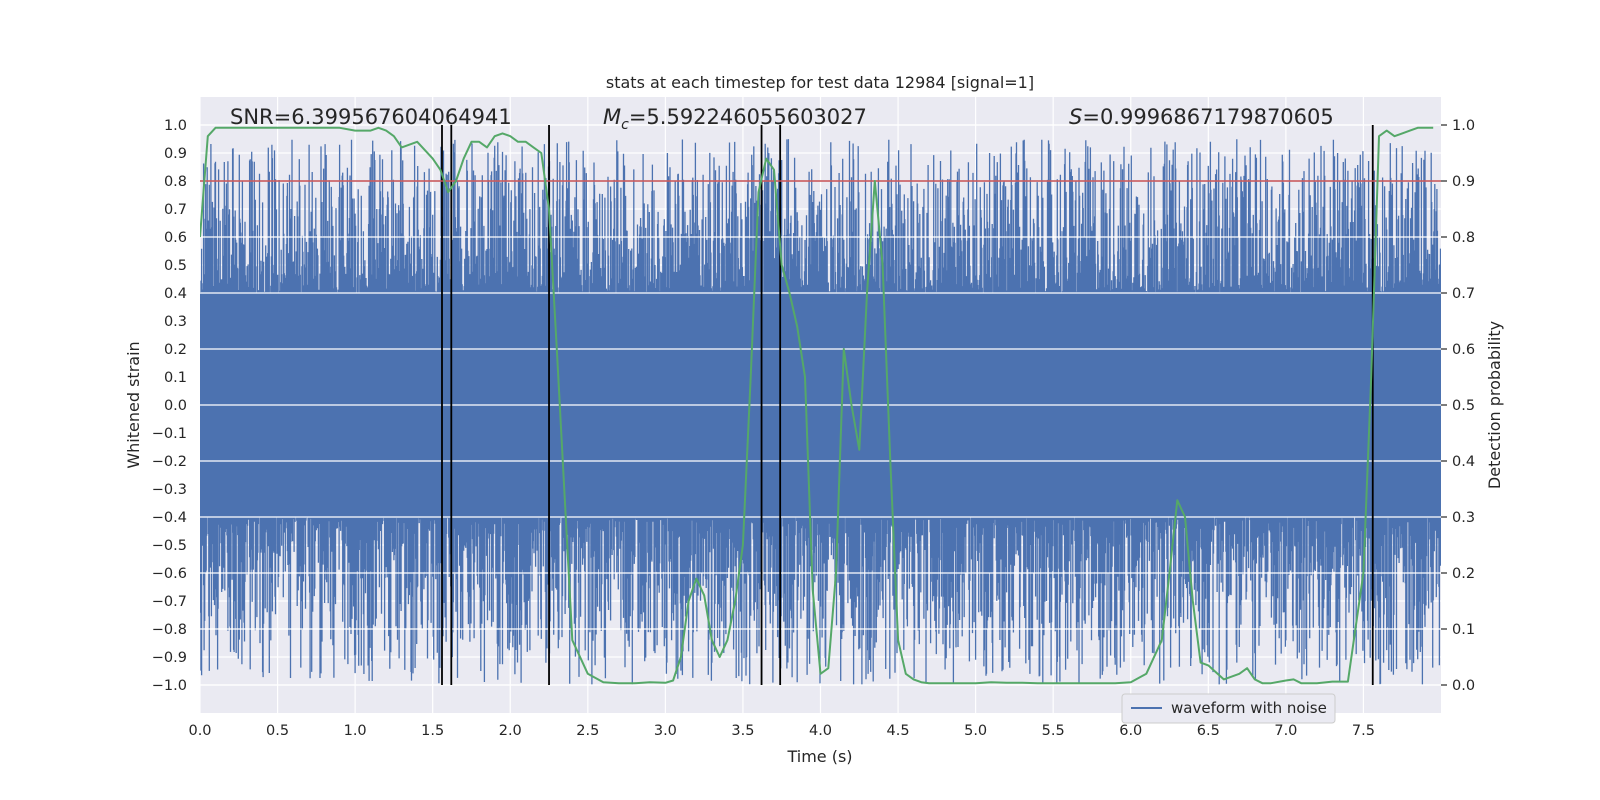 The image size is (1600, 800). I want to click on x-tick-label: 4.5, so click(898, 731).